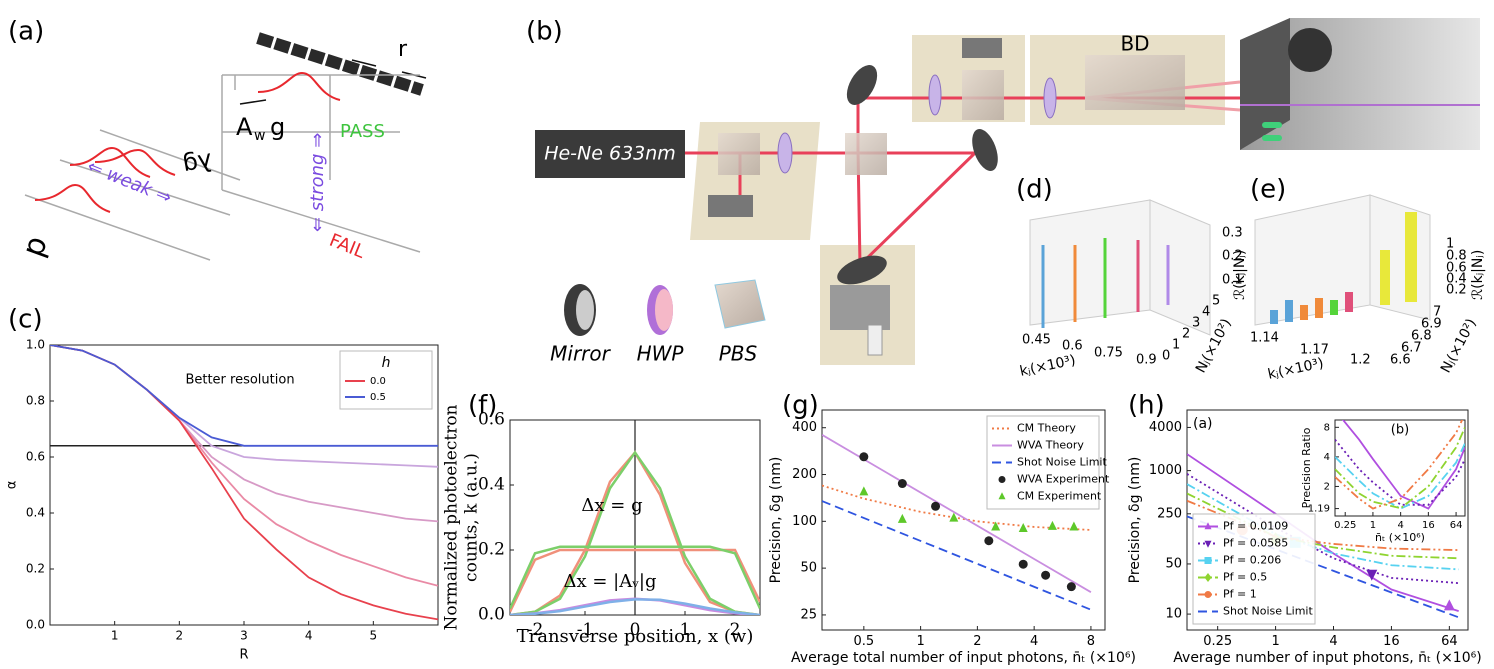 The image size is (1494, 669). I want to click on y-tick-label: 100, so click(804, 521).